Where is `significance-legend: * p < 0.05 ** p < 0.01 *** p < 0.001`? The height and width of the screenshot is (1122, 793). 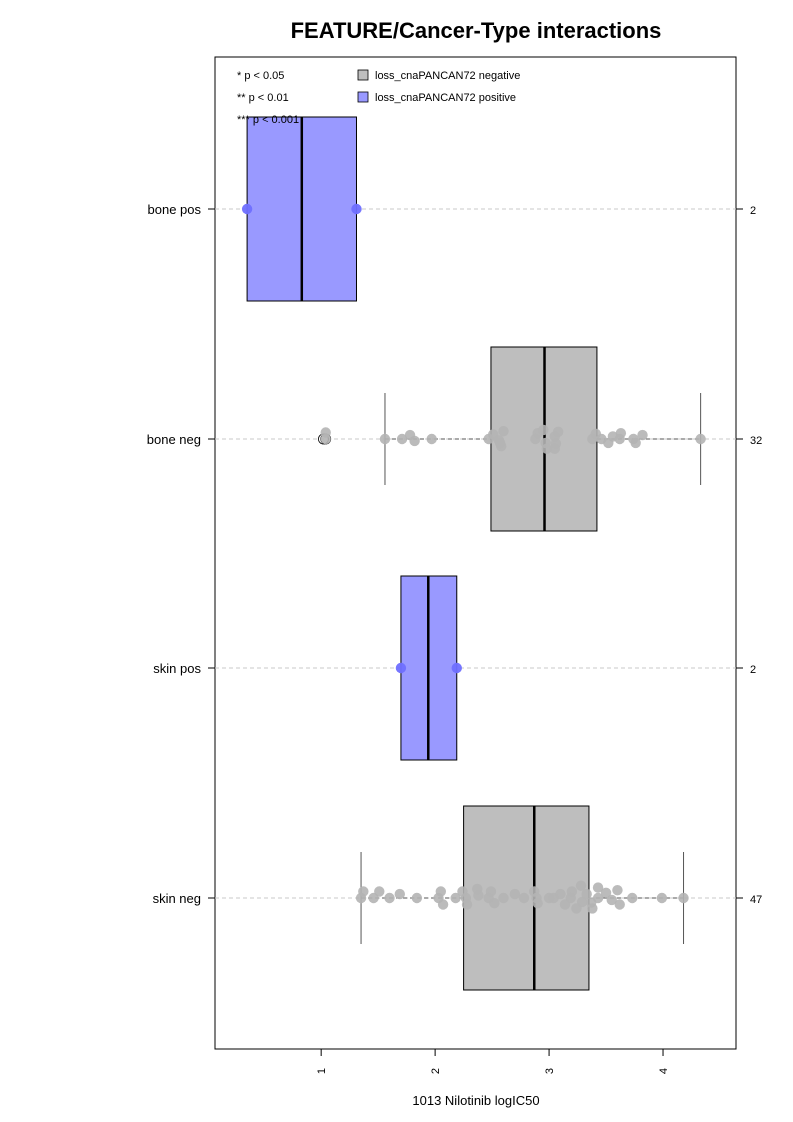
significance-legend: * p < 0.05 ** p < 0.01 *** p < 0.001 is located at coordinates (268, 98).